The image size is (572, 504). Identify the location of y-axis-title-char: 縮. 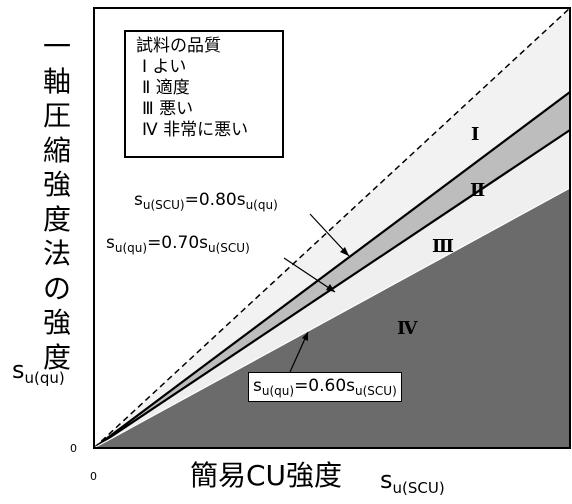
(56, 150).